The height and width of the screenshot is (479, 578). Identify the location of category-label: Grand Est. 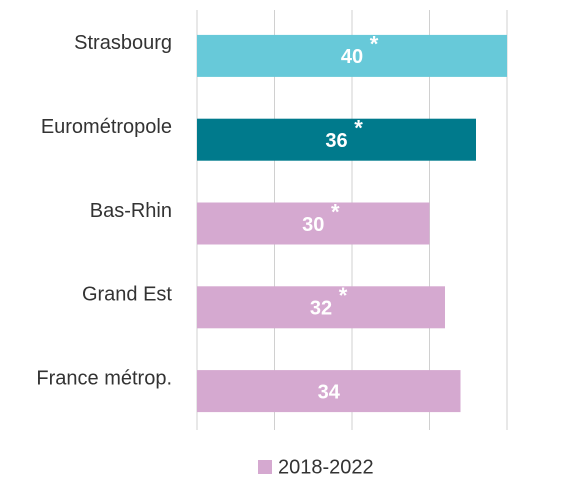
(127, 295).